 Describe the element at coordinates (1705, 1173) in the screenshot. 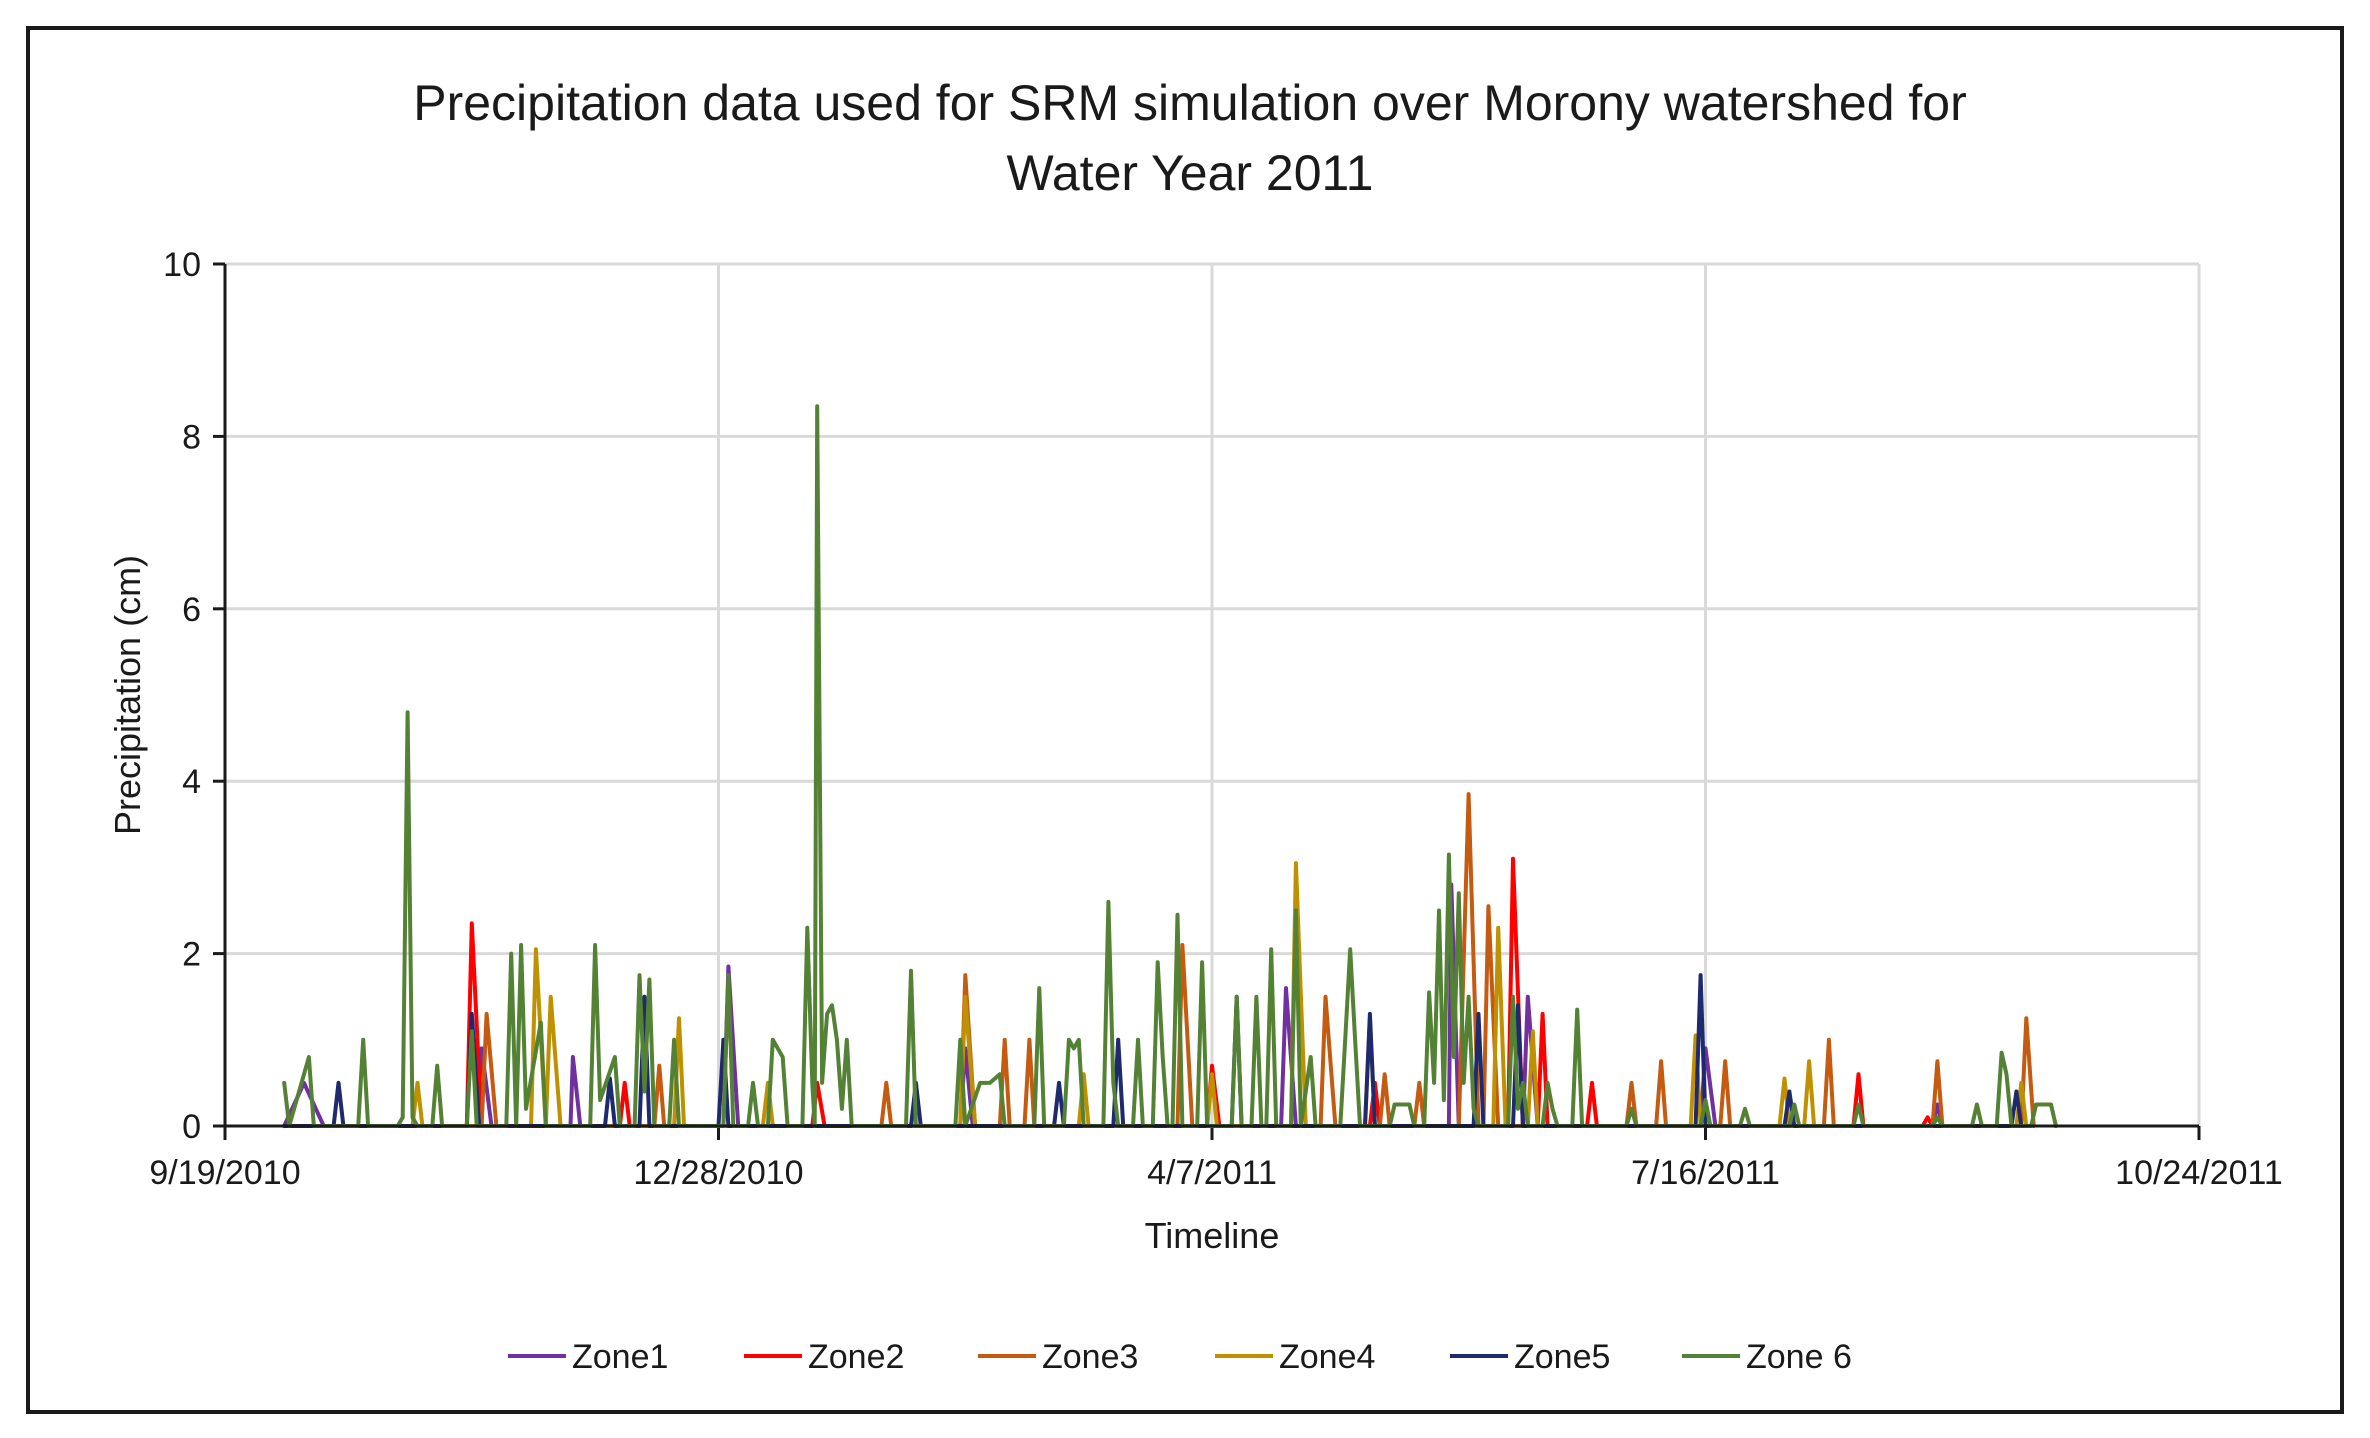

I see `x-tick-label: 7/16/2011` at that location.